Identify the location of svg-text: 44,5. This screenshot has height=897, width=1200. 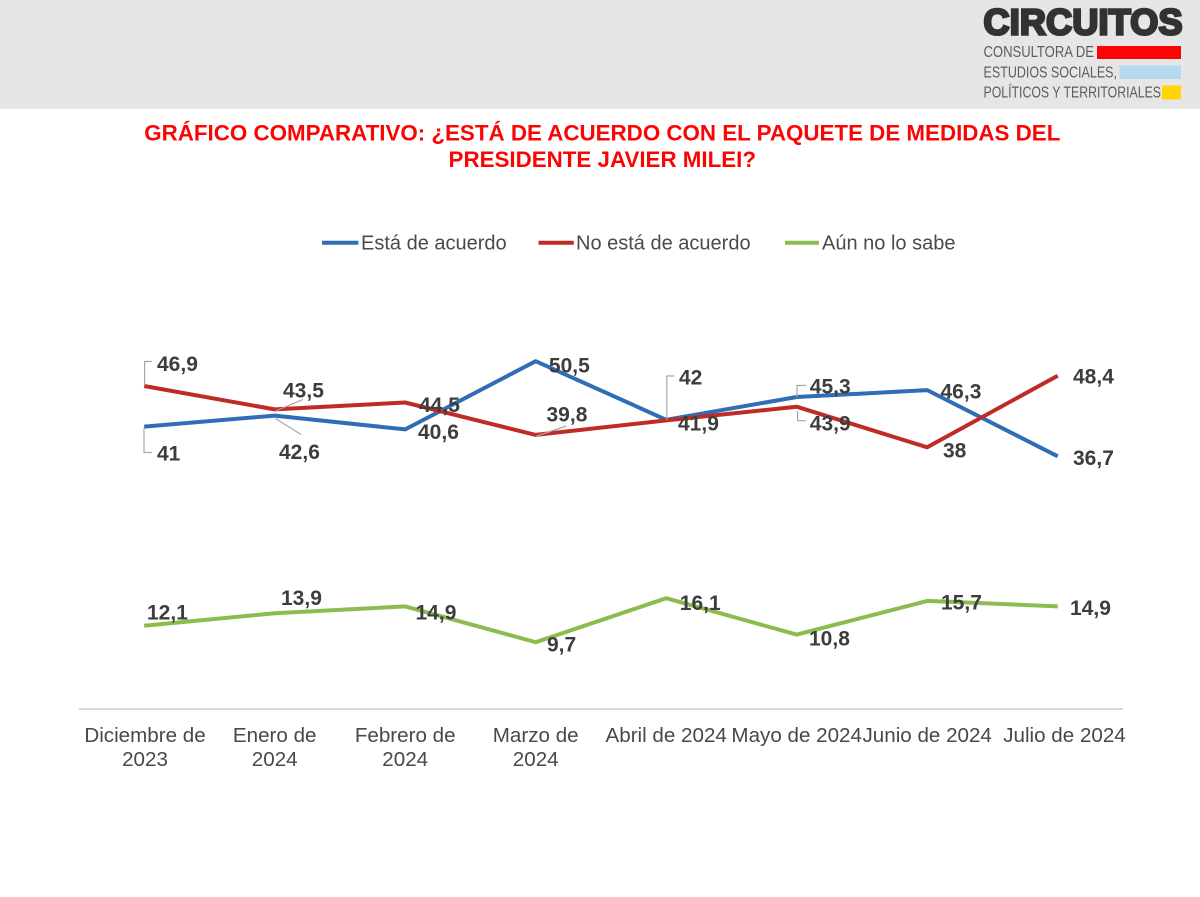
(439, 405).